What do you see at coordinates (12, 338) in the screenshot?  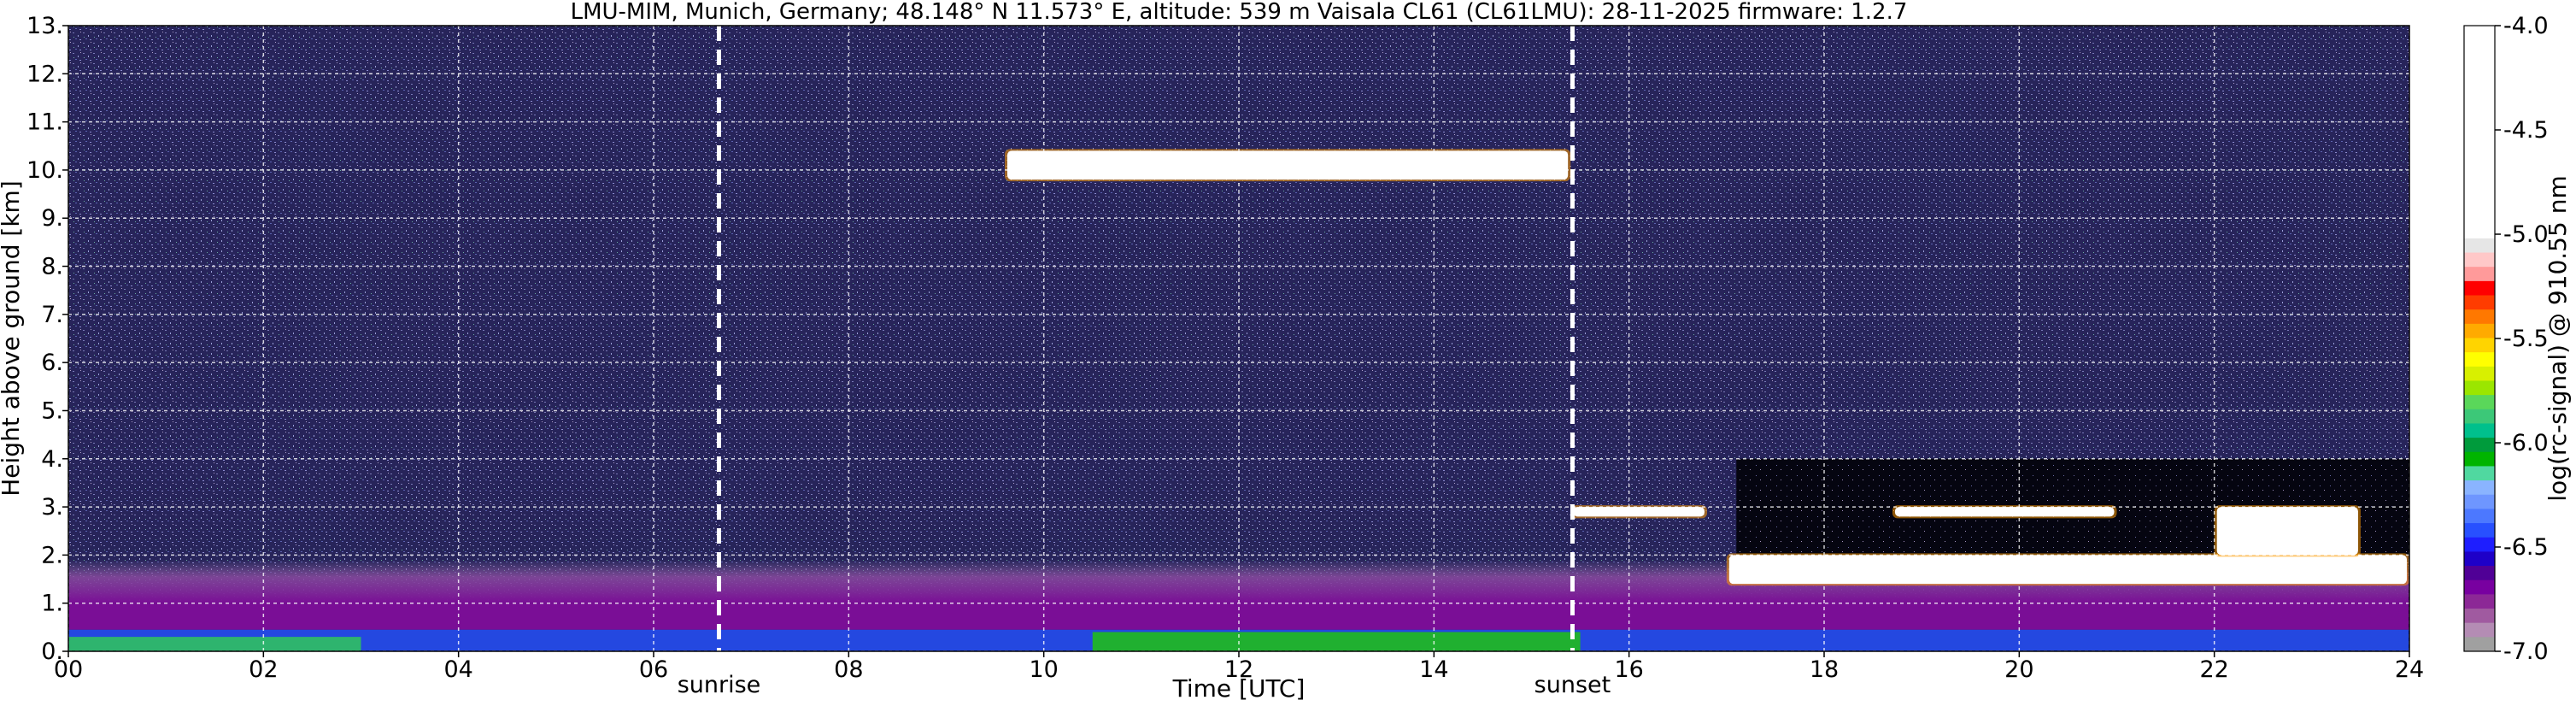 I see `y-axis-label: Height above ground [km]` at bounding box center [12, 338].